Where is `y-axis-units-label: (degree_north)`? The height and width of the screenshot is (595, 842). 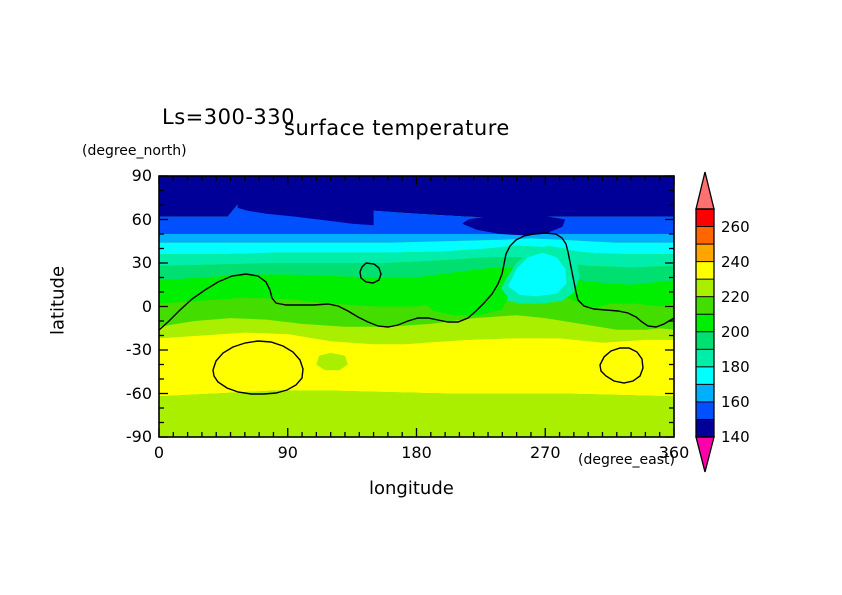
y-axis-units-label: (degree_north) is located at coordinates (134, 151).